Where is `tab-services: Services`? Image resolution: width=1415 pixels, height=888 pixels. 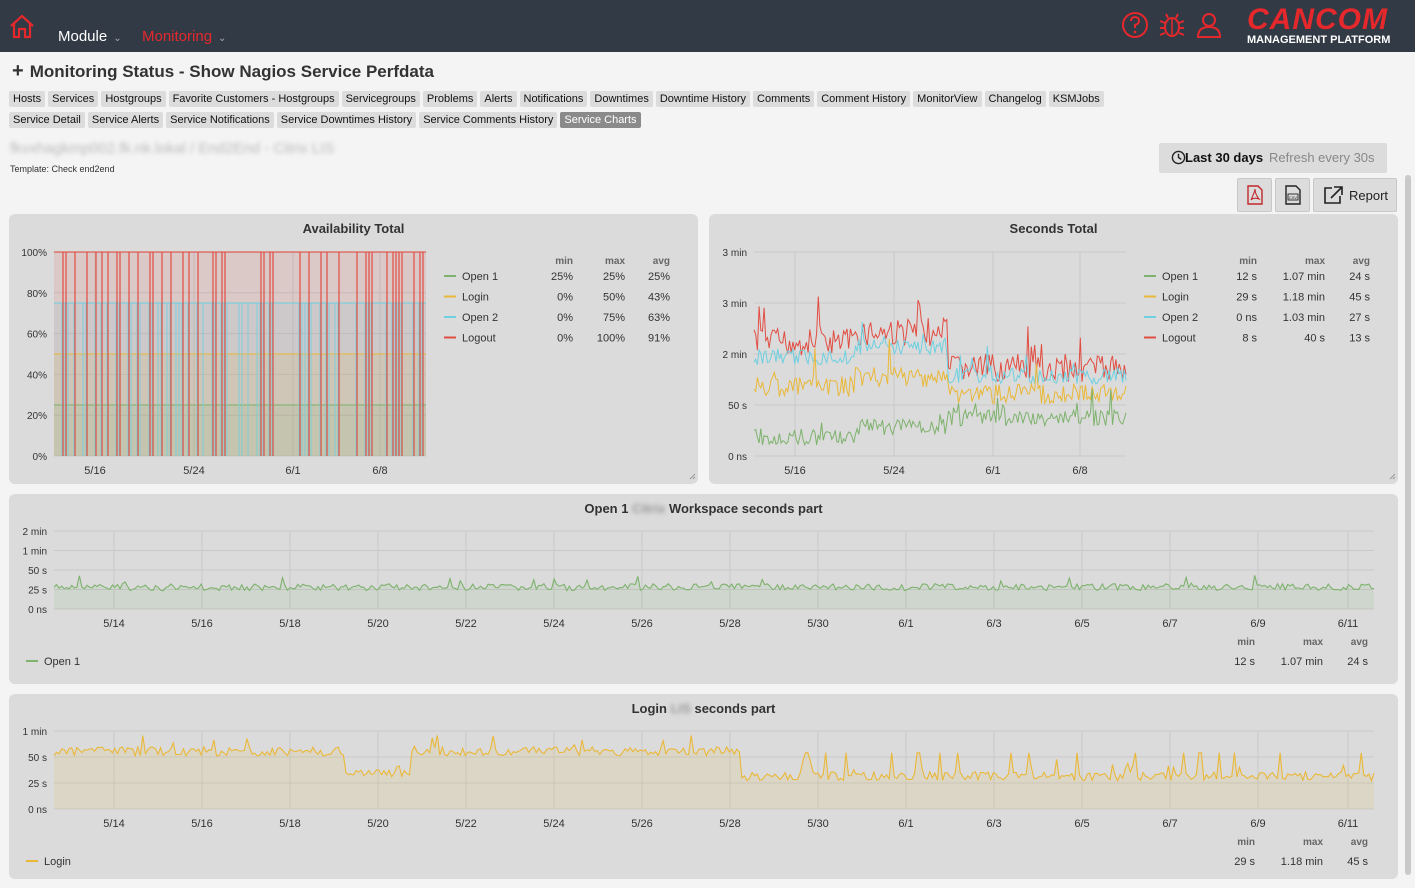
tab-services: Services is located at coordinates (73, 99).